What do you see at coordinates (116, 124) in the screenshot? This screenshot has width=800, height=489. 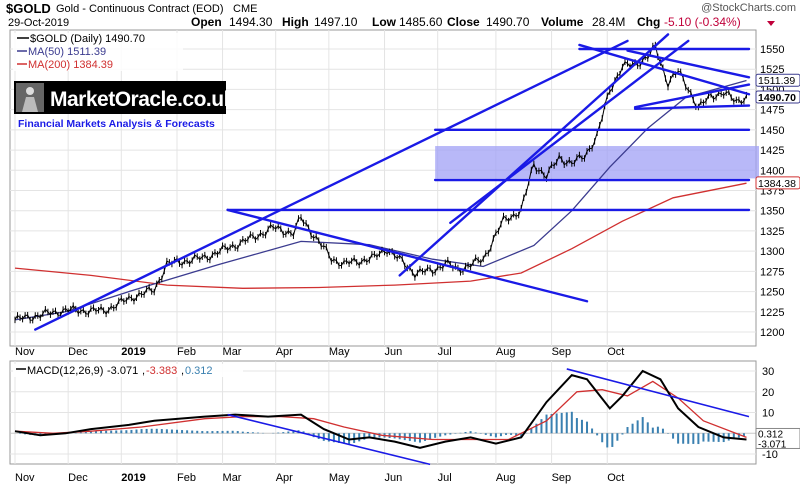 I see `logo-tagline: Financial Markets Analysis & Forecasts` at bounding box center [116, 124].